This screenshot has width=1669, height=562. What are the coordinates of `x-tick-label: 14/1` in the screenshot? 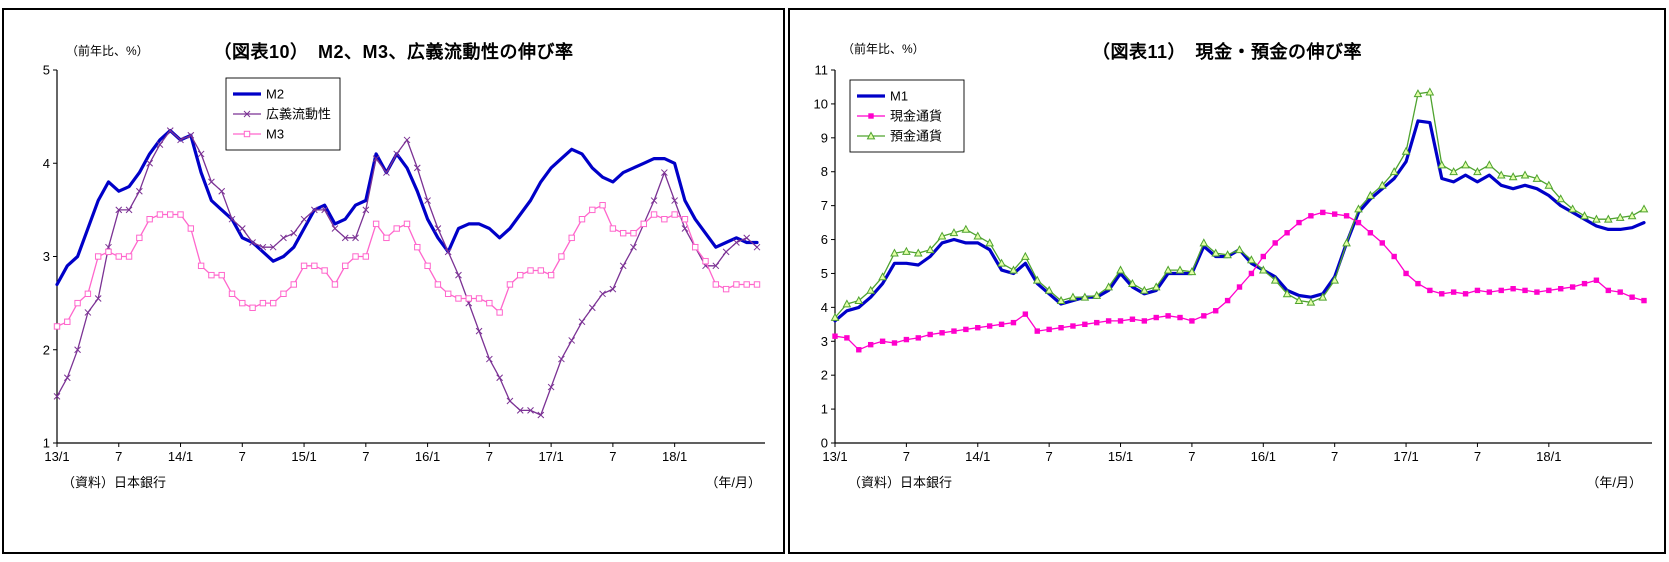 It's located at (977, 456).